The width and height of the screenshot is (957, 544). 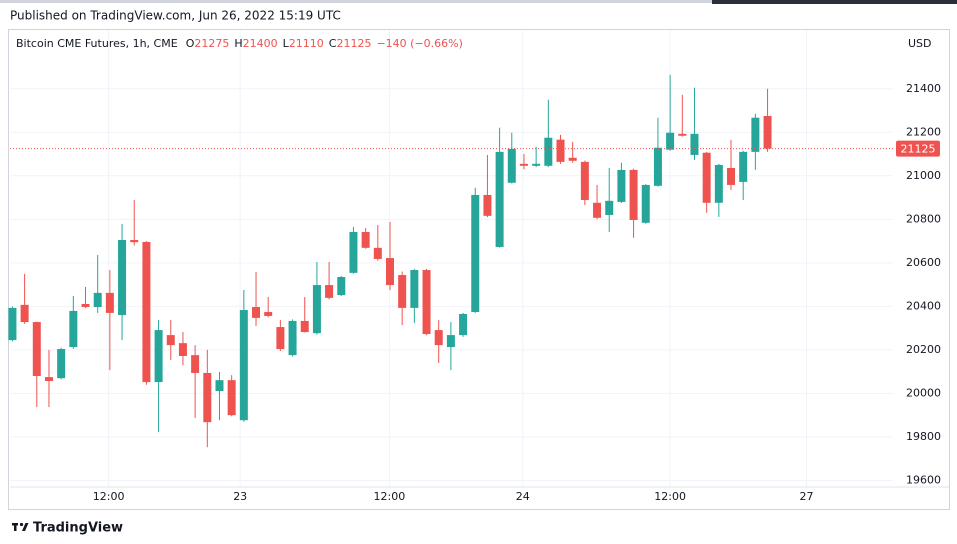 What do you see at coordinates (333, 43) in the screenshot?
I see `legend-text: C` at bounding box center [333, 43].